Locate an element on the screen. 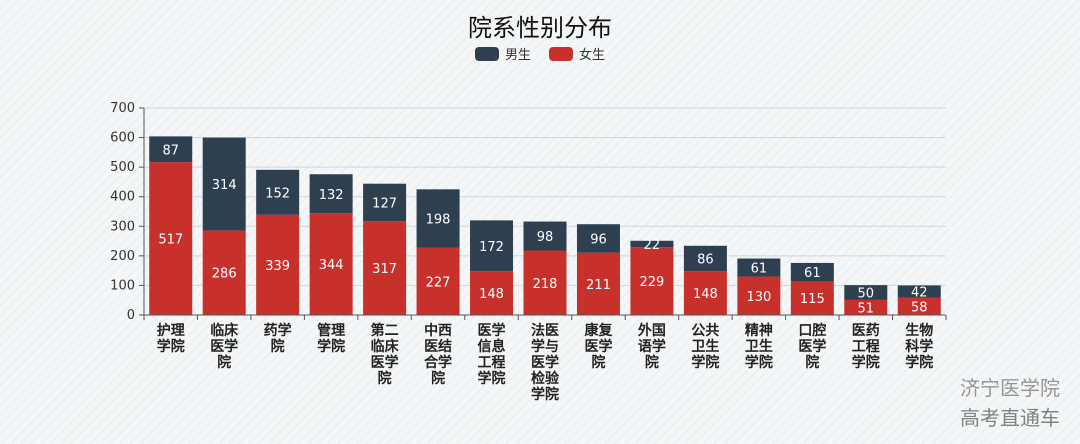 Image resolution: width=1080 pixels, height=444 pixels. data-label-female: 58 is located at coordinates (919, 307).